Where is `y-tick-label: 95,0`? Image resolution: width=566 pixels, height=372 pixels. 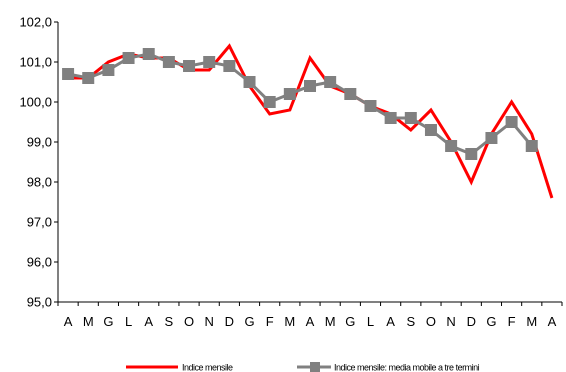 y-tick-label: 95,0 is located at coordinates (39, 302).